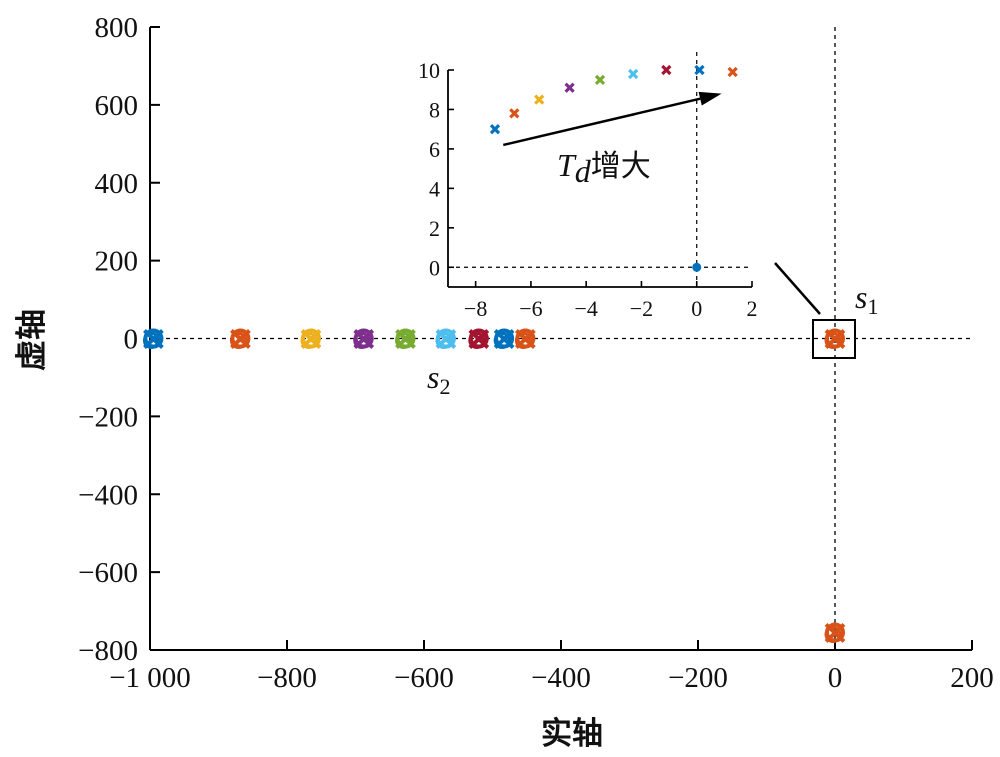 Image resolution: width=1000 pixels, height=757 pixels. Describe the element at coordinates (434, 188) in the screenshot. I see `inset-y-tick-label: 4` at that location.